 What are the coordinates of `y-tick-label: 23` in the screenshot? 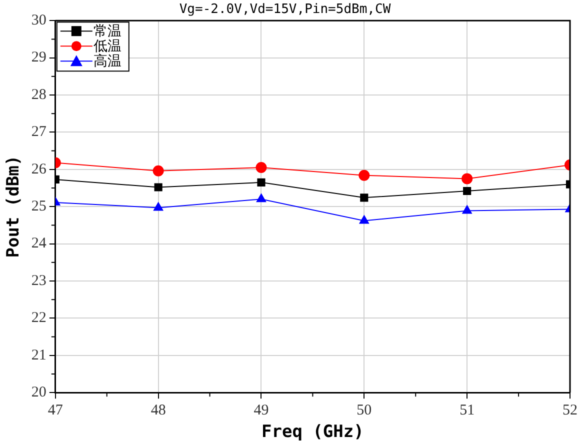 It's located at (38, 280).